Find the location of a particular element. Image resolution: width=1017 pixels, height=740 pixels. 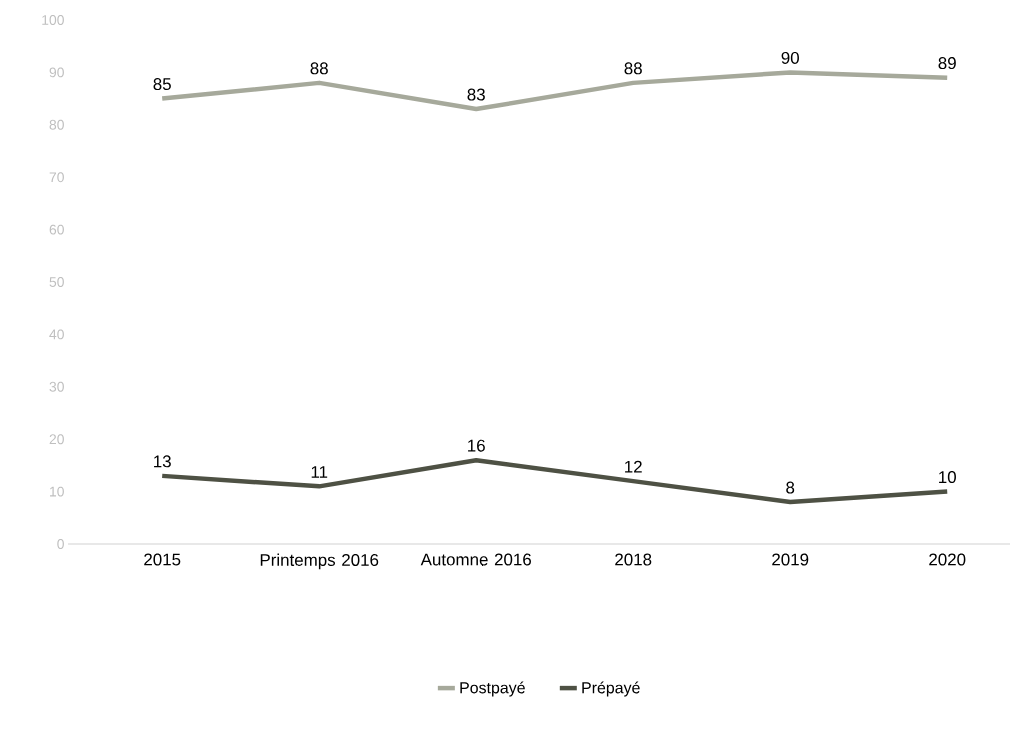

y-tick-label: 50 is located at coordinates (56, 282).